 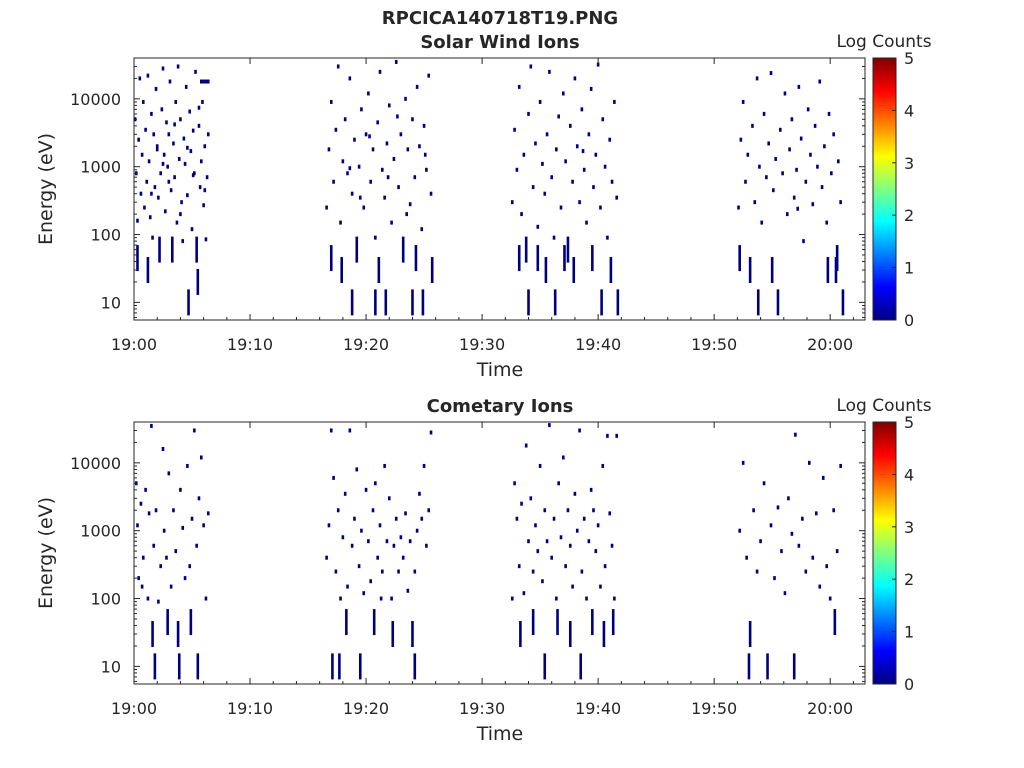 I want to click on x-axis-label: Time, so click(x=500, y=734).